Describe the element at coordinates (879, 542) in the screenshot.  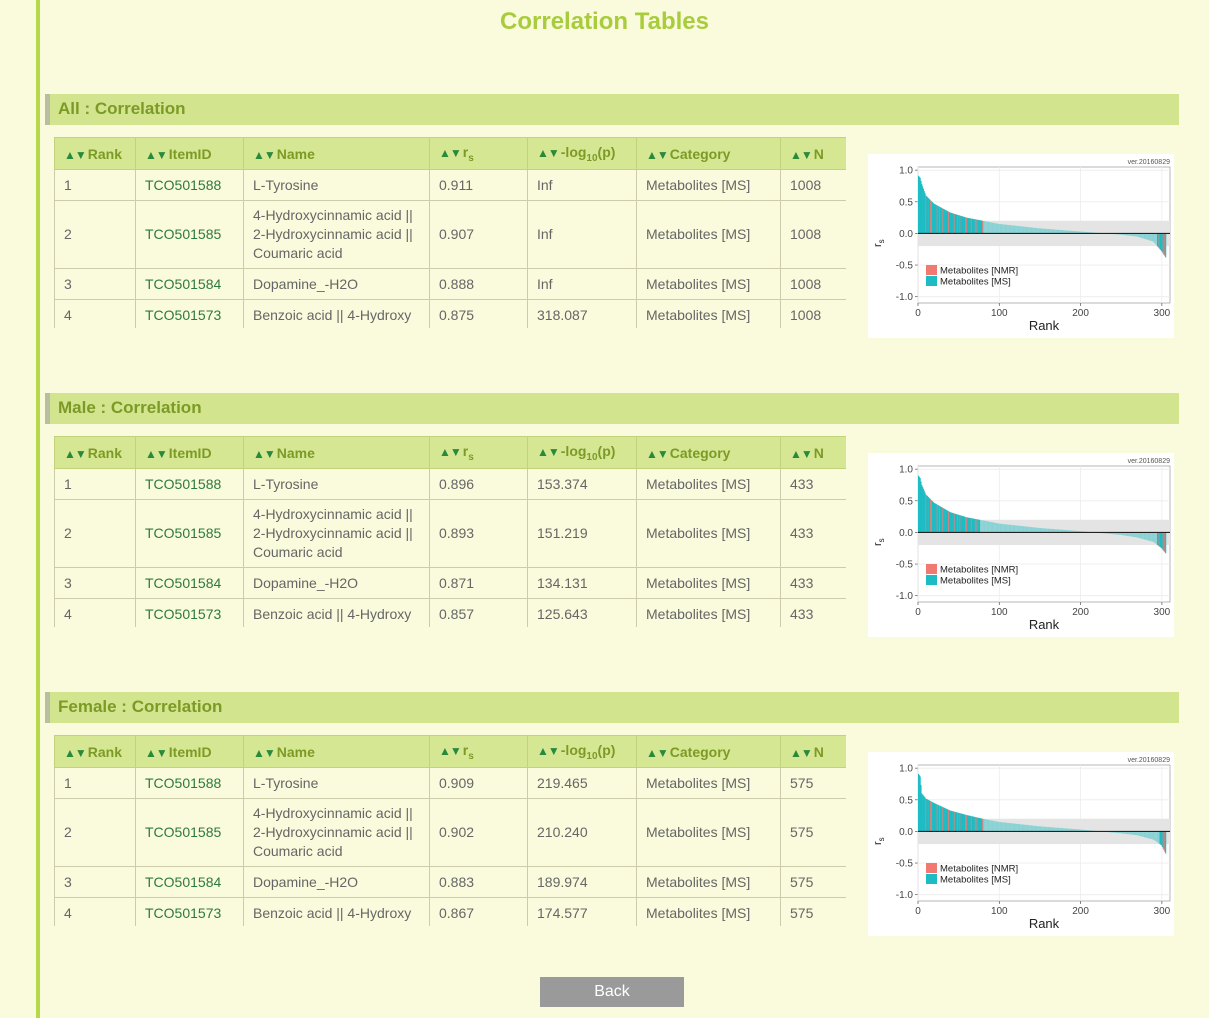
I see `y-axis-title: rs` at that location.